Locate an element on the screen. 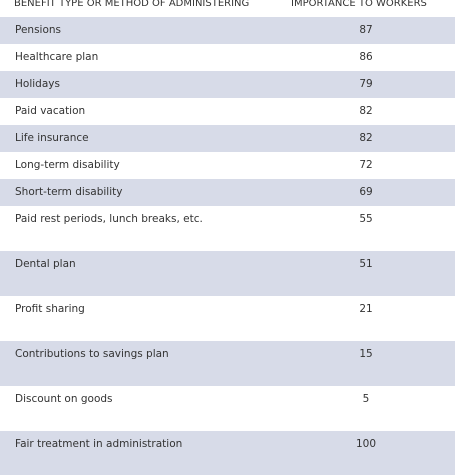 This screenshot has width=455, height=475. row-value: 5 is located at coordinates (366, 399).